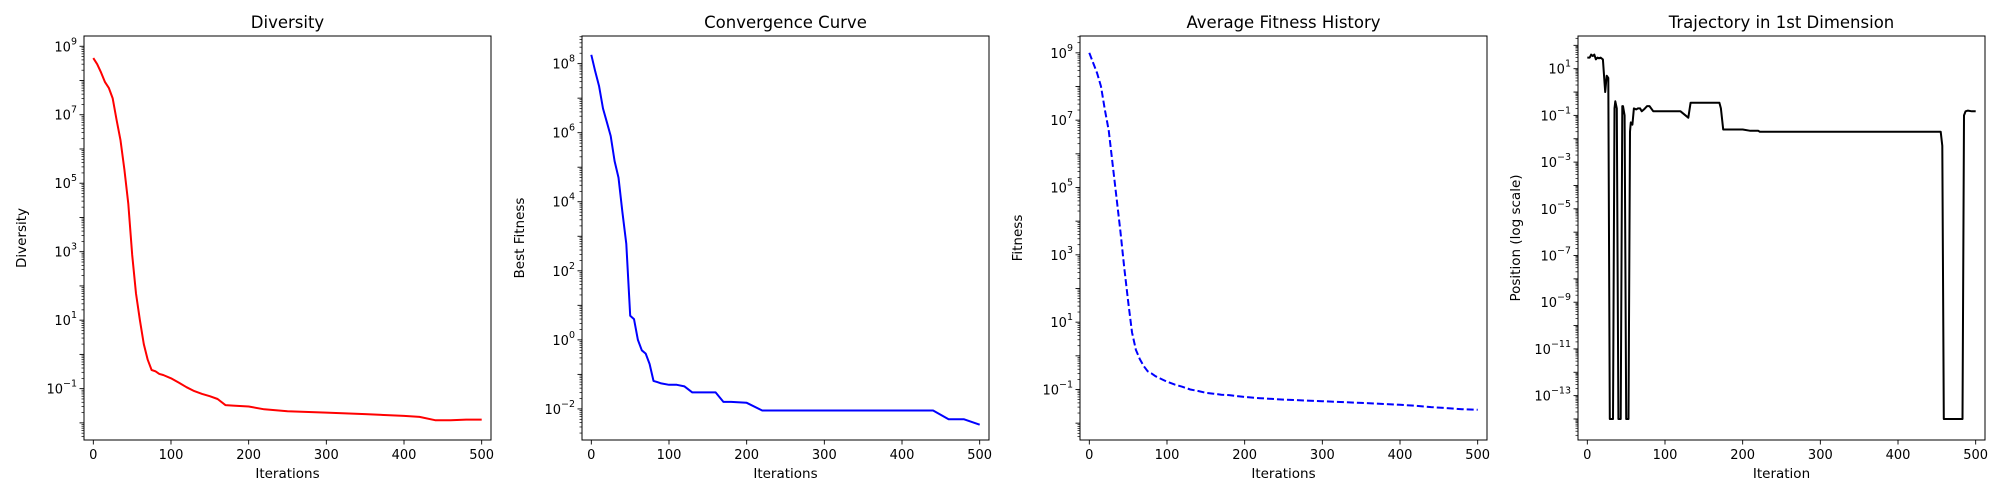 This screenshot has height=500, width=2000. I want to click on y-tick-label: 10⁰, so click(563, 339).